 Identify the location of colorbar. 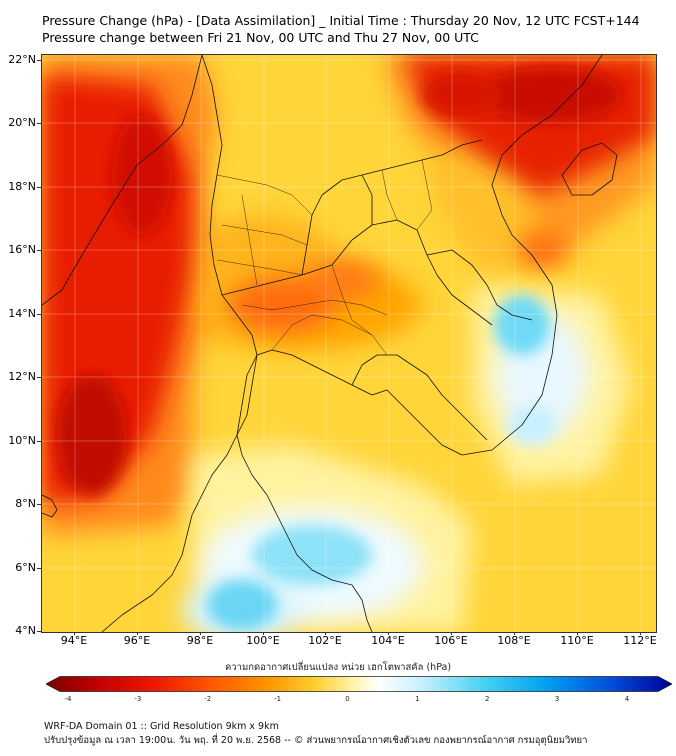
(359, 684).